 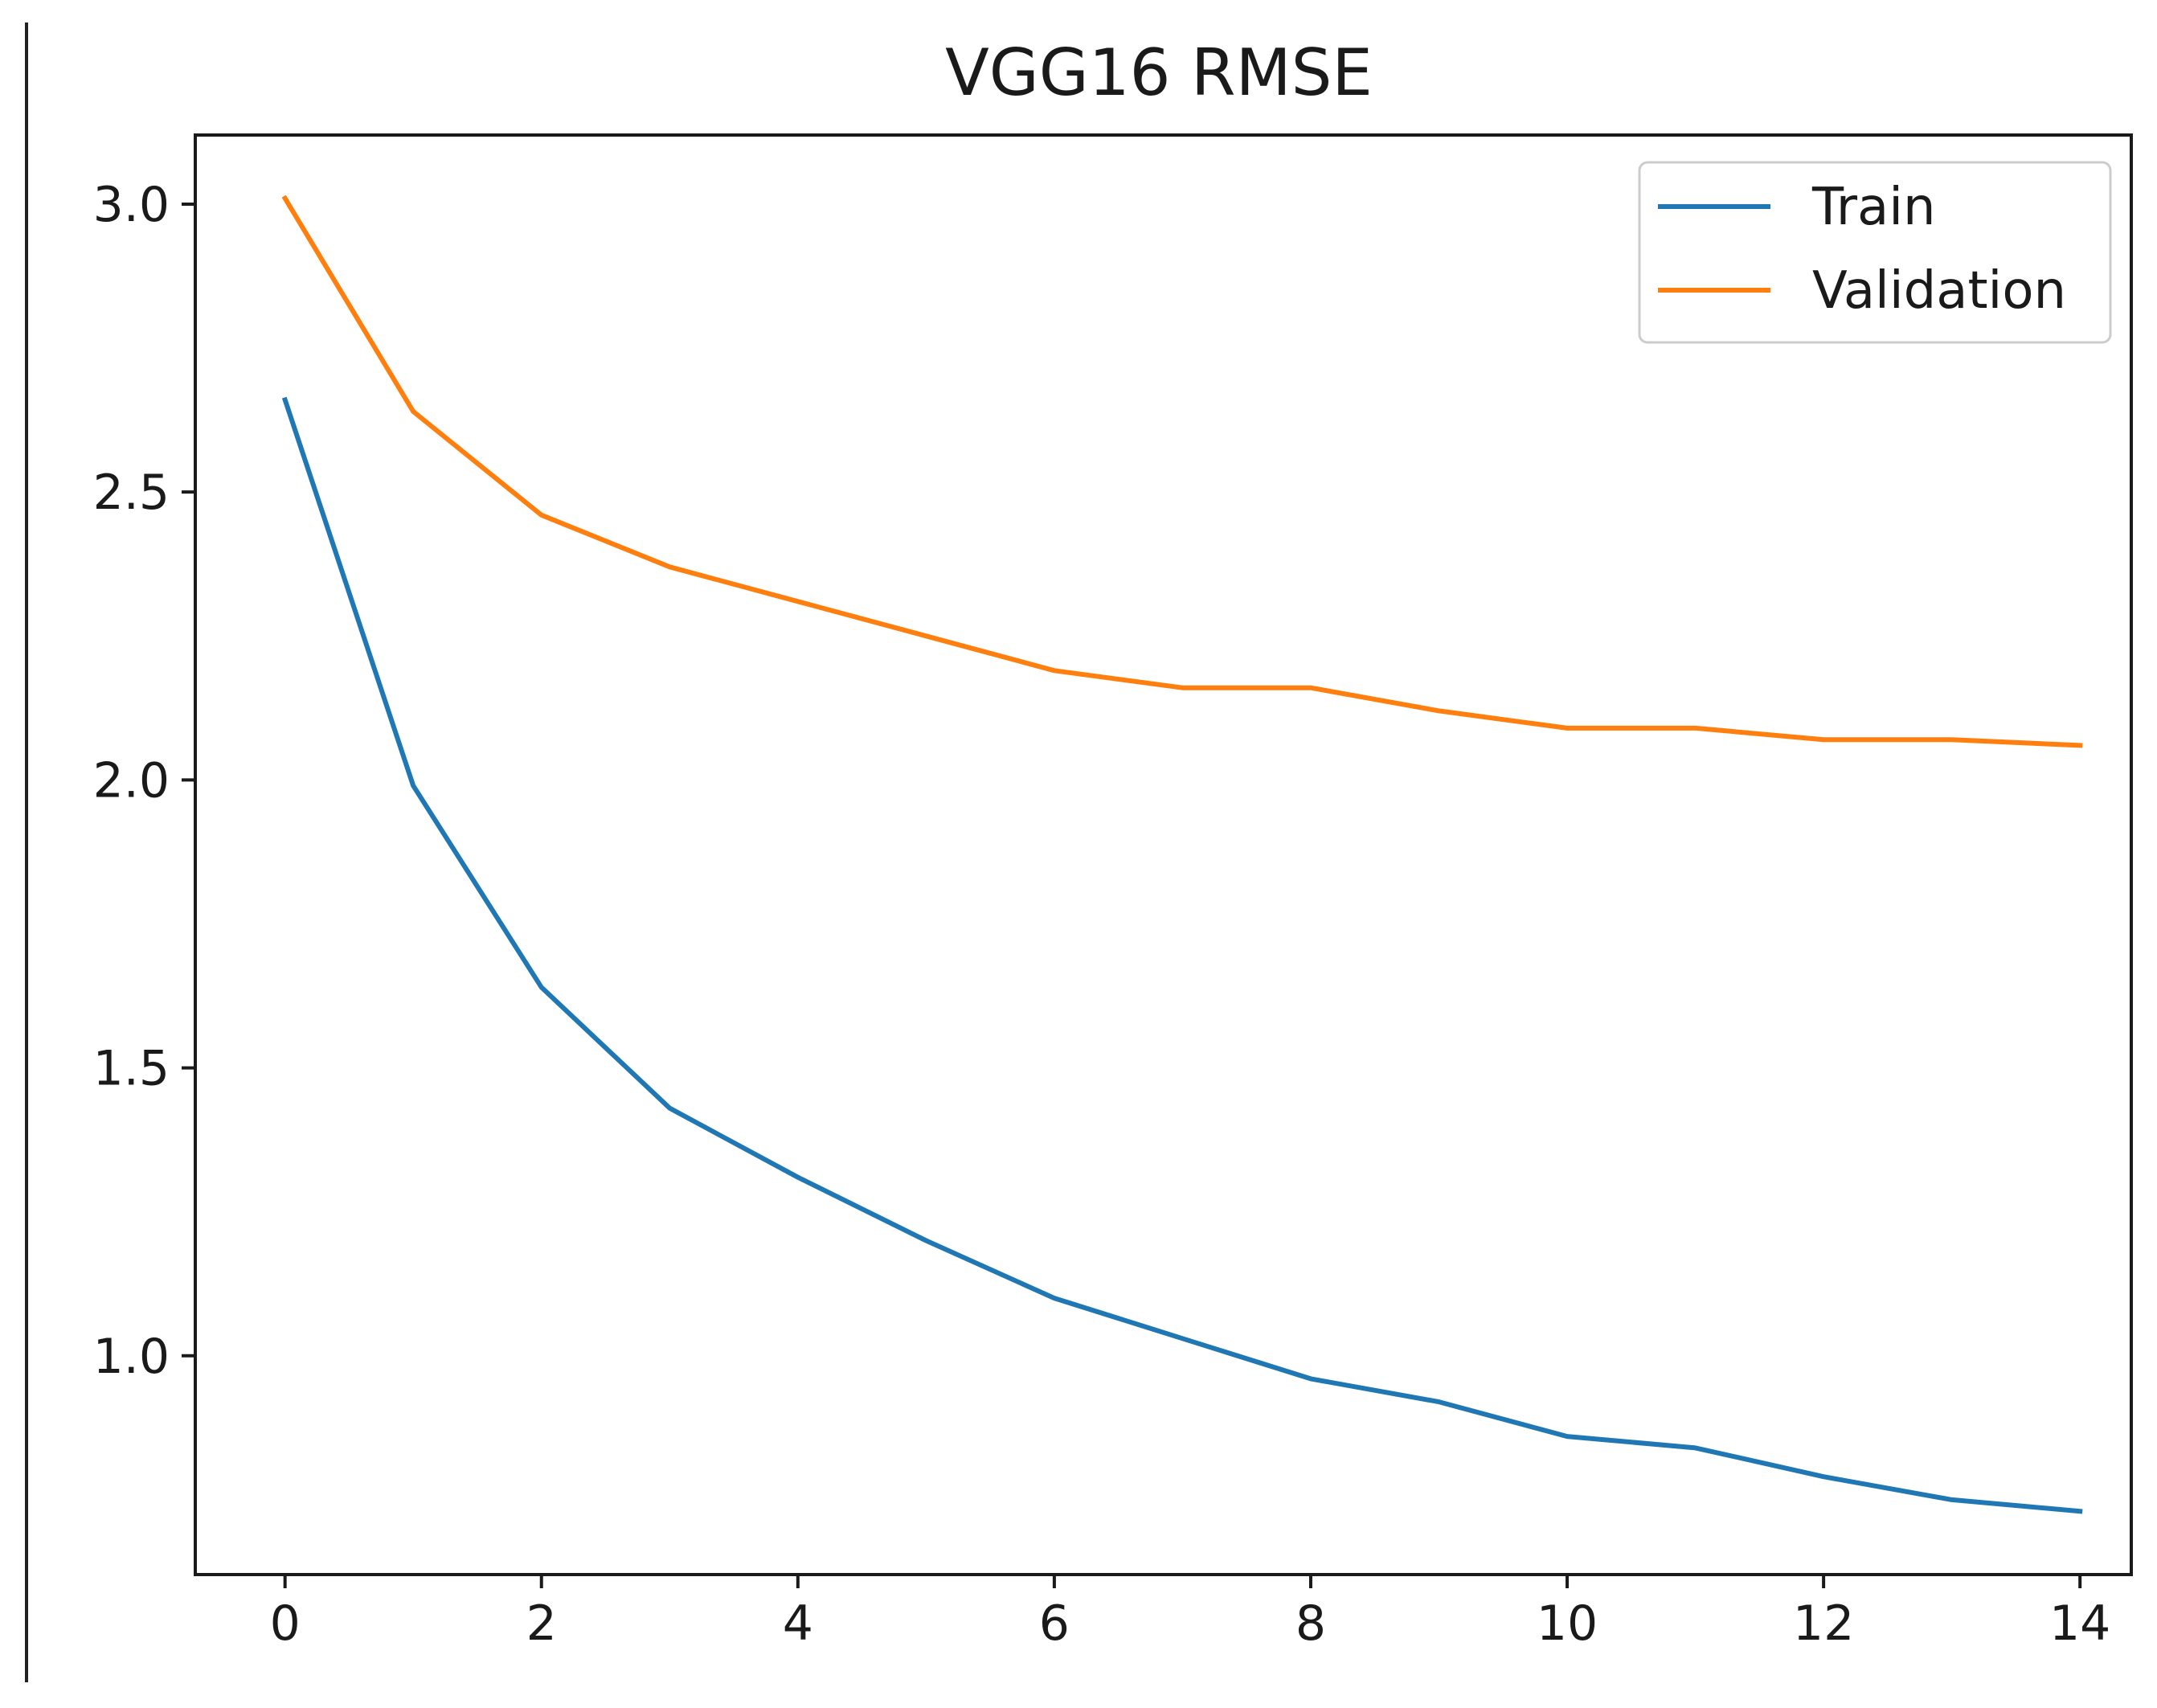 I want to click on left-edge-line, so click(x=26, y=852).